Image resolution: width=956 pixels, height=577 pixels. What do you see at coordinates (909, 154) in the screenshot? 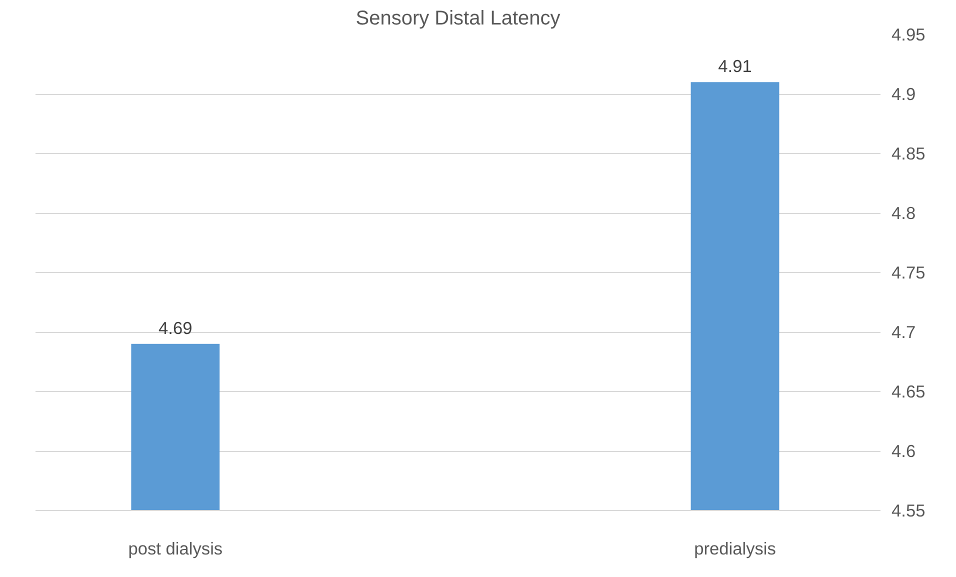
I see `y-tick-label: 4.85` at bounding box center [909, 154].